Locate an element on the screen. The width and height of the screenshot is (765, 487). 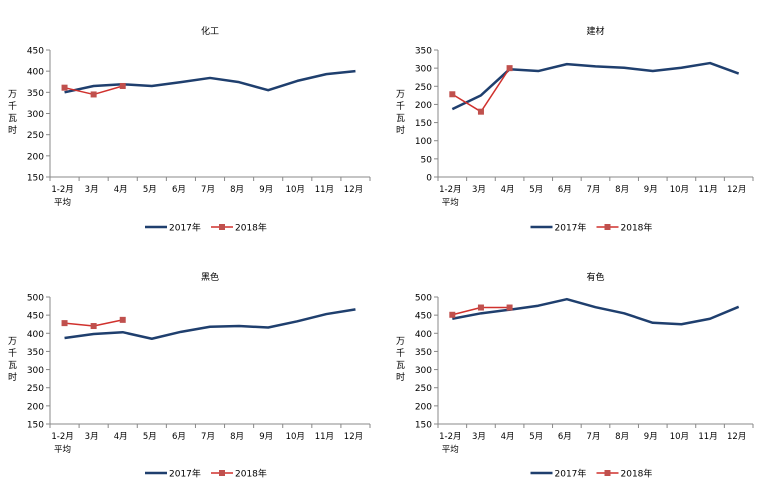
x-tick-label-line: 3月 is located at coordinates (479, 437).